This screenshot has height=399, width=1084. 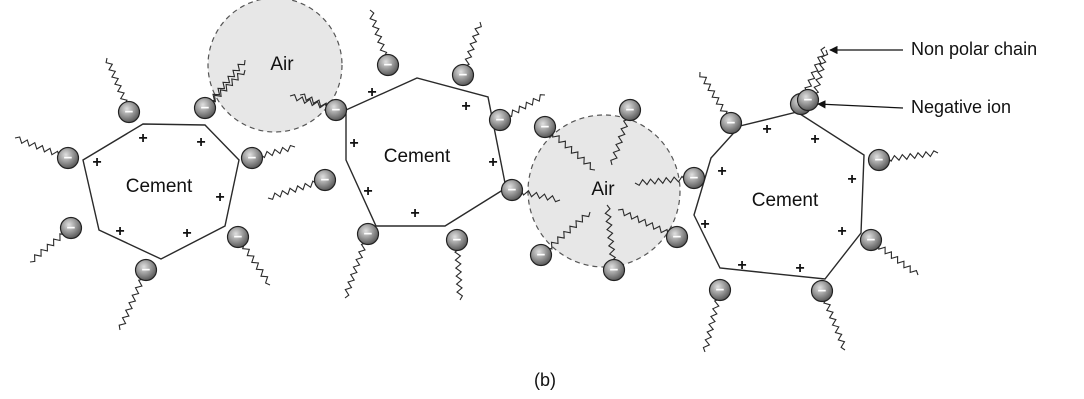 I want to click on non-polar-chain-label: Non polar chain, so click(x=974, y=49).